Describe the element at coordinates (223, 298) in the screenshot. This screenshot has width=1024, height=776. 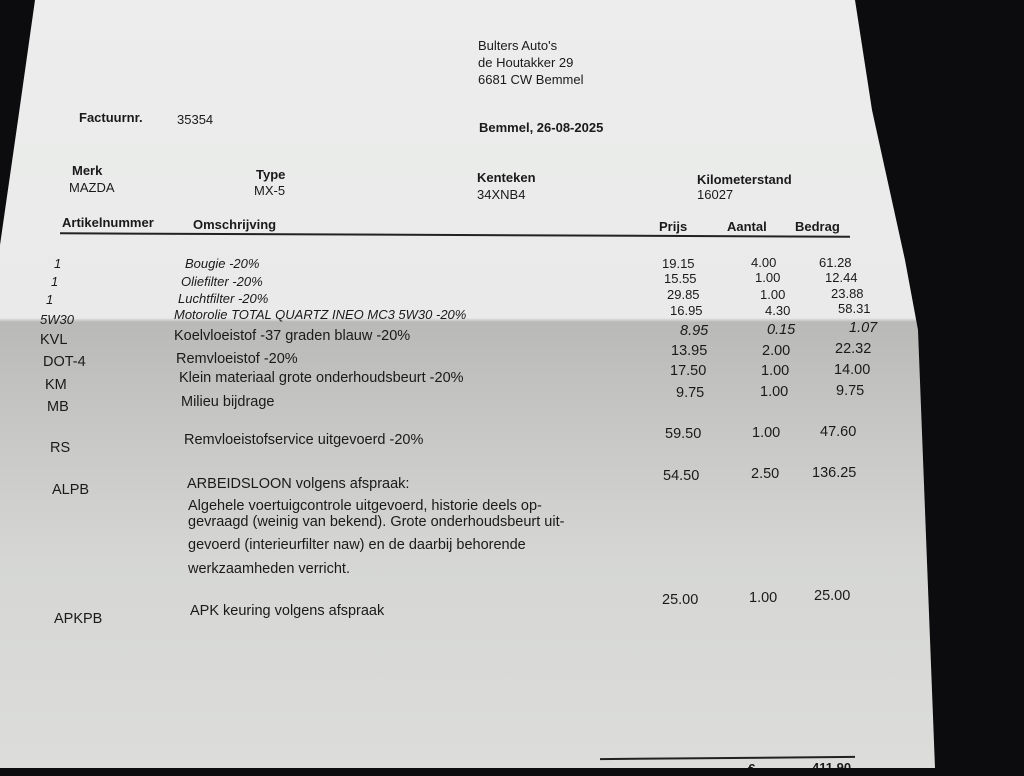
I see `line-desc: Luchtfilter -20%` at that location.